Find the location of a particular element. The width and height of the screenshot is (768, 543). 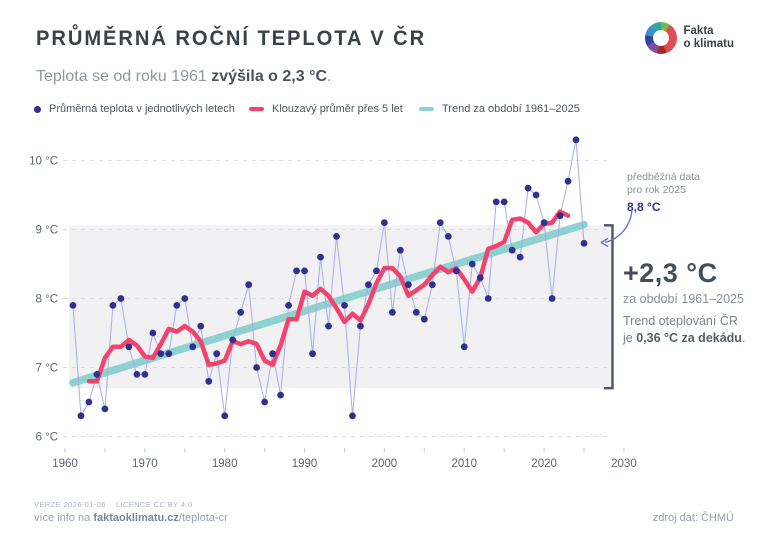

data-point-2022 is located at coordinates (560, 216).